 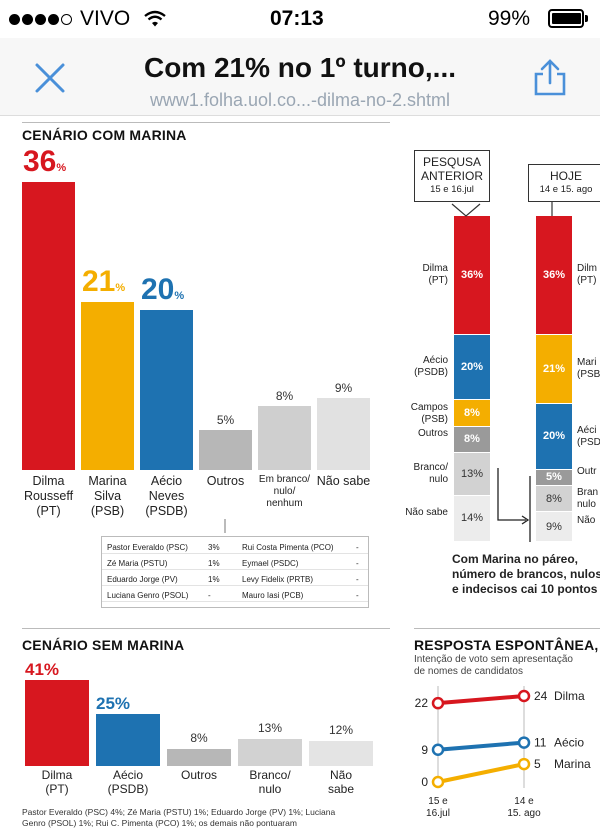 What do you see at coordinates (432, 433) in the screenshot?
I see `segment-category-label: Outros` at bounding box center [432, 433].